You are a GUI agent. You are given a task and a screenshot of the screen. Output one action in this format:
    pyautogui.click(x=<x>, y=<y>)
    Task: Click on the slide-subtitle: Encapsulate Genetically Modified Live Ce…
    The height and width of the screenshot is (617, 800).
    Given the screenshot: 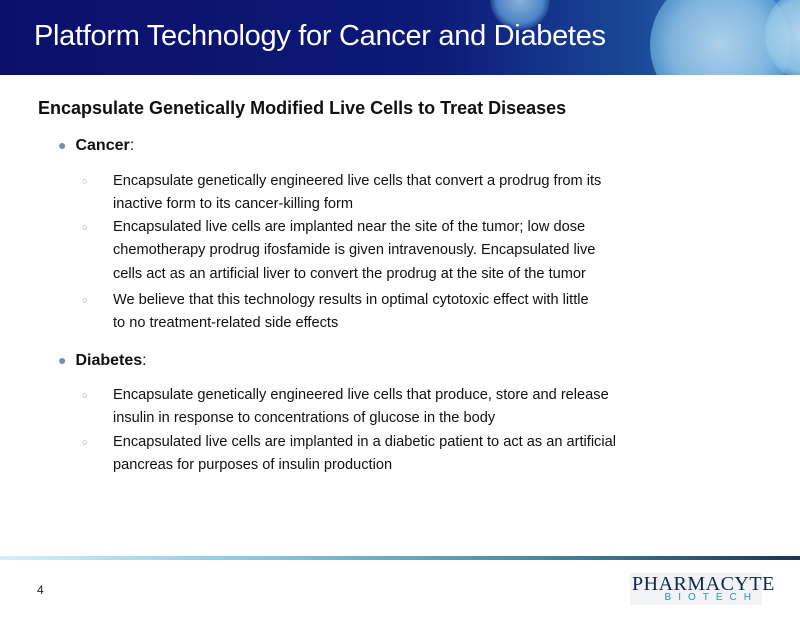 What is the action you would take?
    pyautogui.click(x=302, y=108)
    